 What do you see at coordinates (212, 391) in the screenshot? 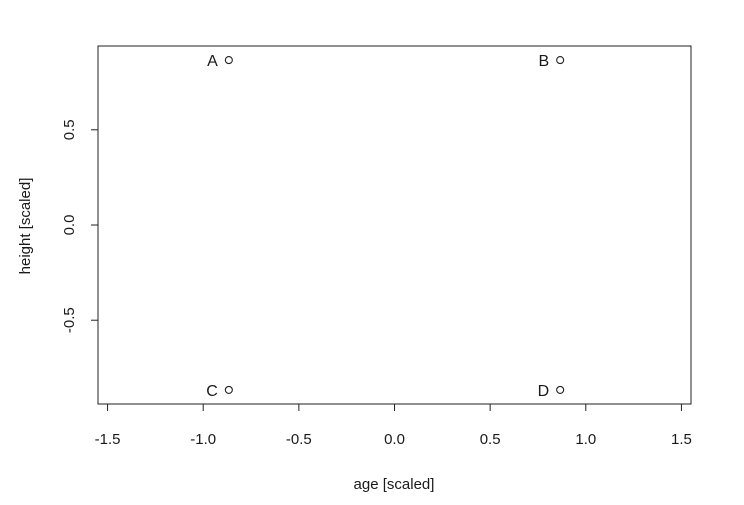
I see `point-label-c: C` at bounding box center [212, 391].